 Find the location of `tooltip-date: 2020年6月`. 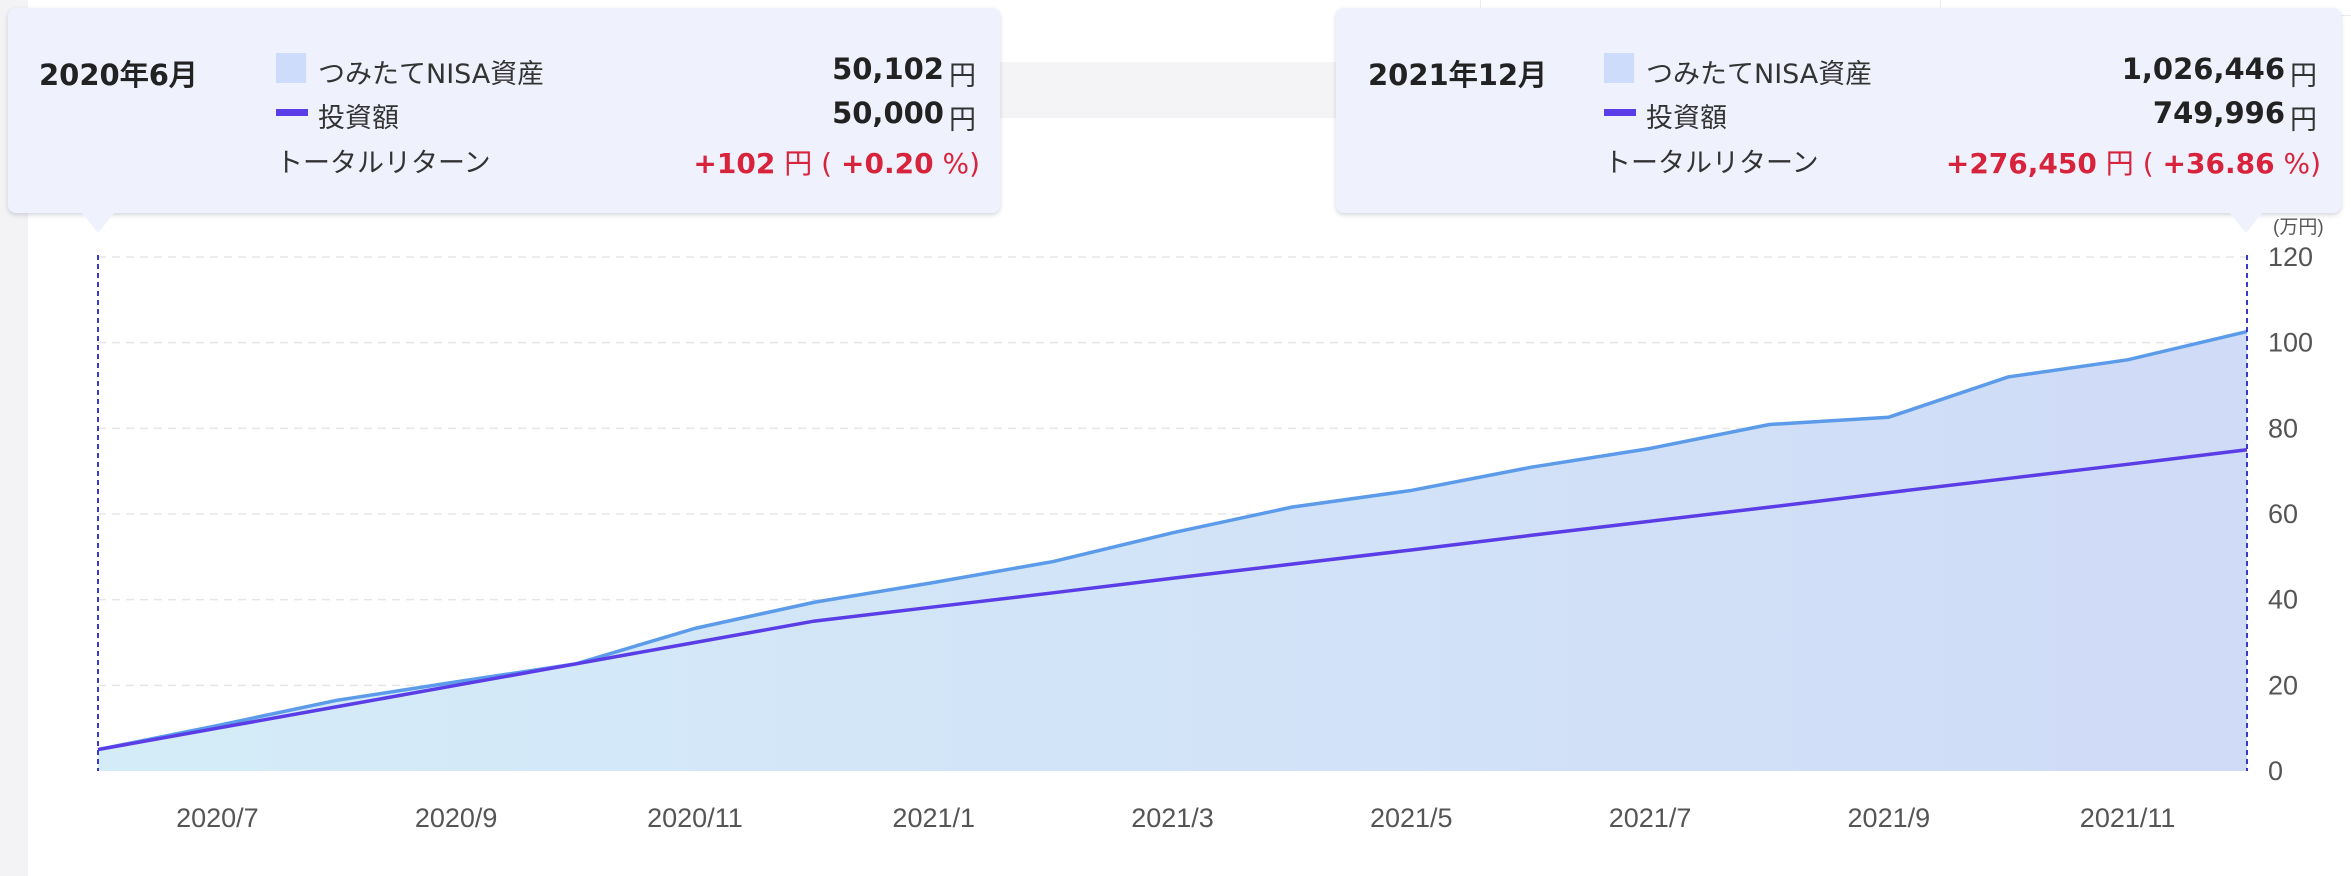

tooltip-date: 2020年6月 is located at coordinates (118, 75).